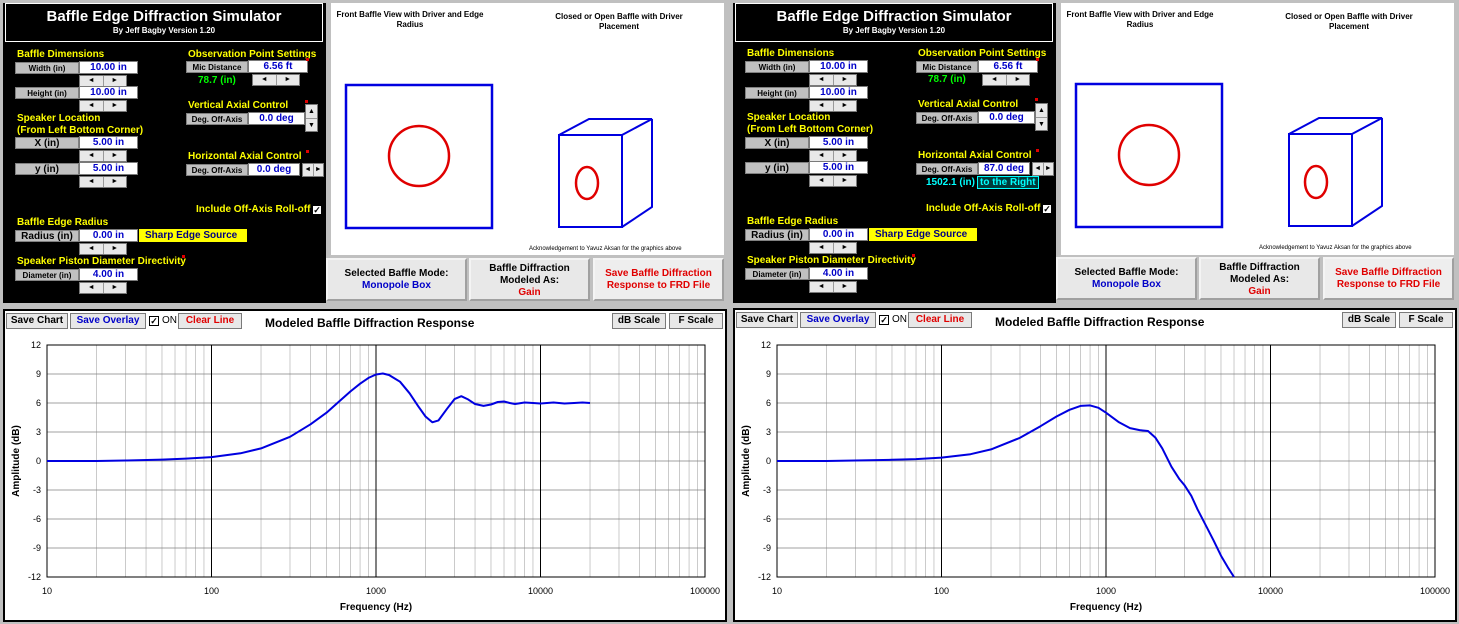  What do you see at coordinates (274, 169) in the screenshot?
I see `horizontal-offaxis-field: 0.0 deg` at bounding box center [274, 169].